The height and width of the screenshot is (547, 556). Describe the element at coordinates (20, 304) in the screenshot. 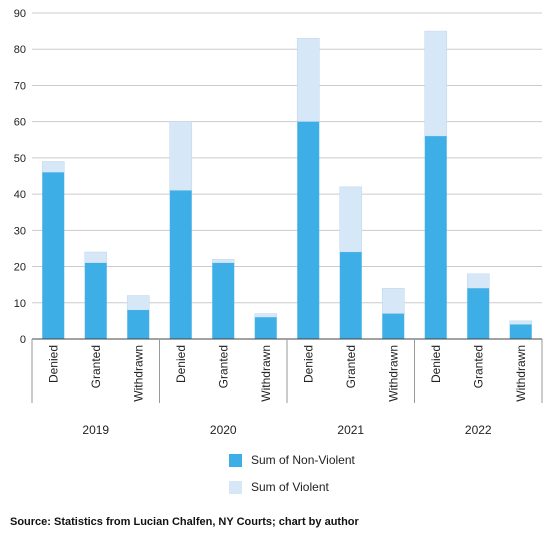

I see `y-tick-label: 10` at that location.